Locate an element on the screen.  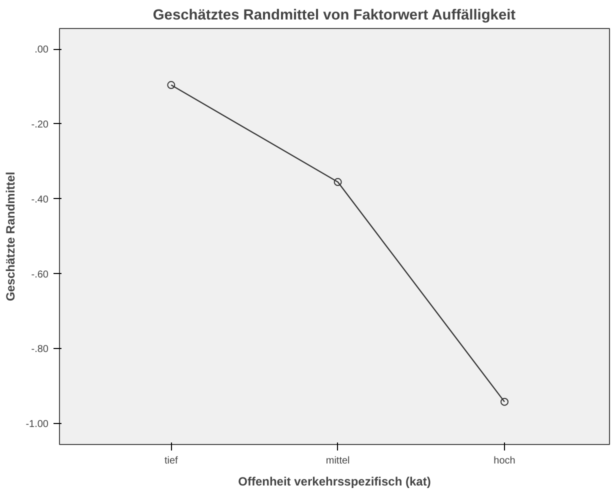
x-tick-label: tief is located at coordinates (171, 461).